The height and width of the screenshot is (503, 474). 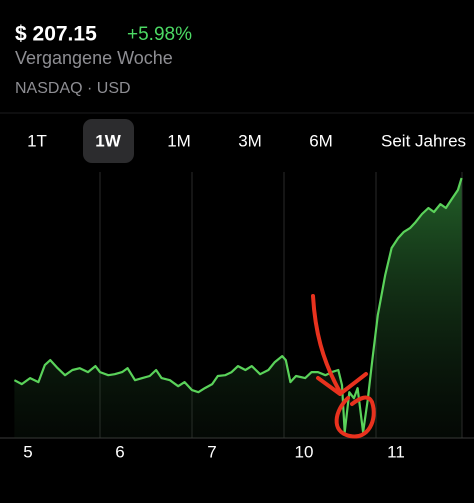 I want to click on price: $ 207.15, so click(x=56, y=34).